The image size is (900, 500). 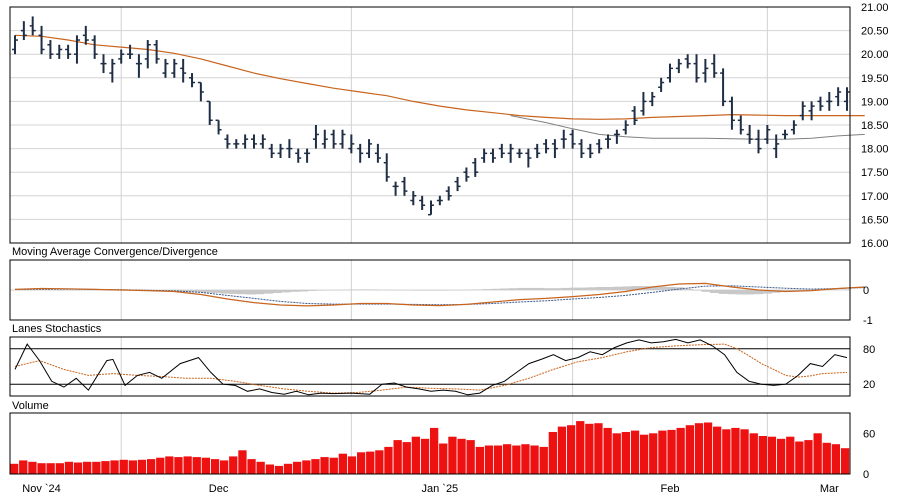 I want to click on stochastics-k-line, so click(x=431, y=367).